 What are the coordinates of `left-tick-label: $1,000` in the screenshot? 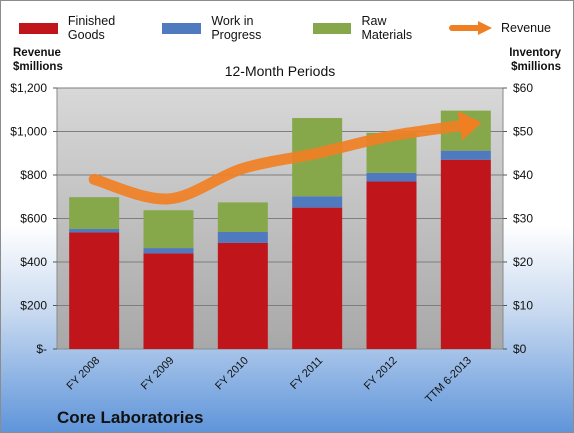 It's located at (28, 132).